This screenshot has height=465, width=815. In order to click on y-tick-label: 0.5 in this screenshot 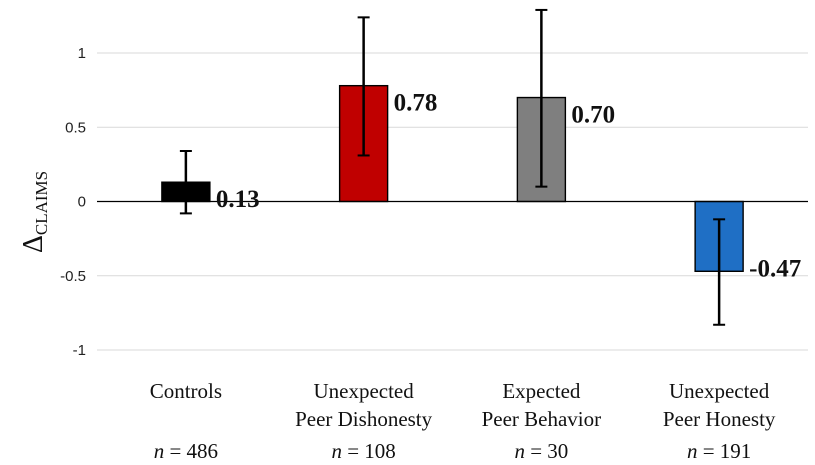, I will do `click(75, 127)`.